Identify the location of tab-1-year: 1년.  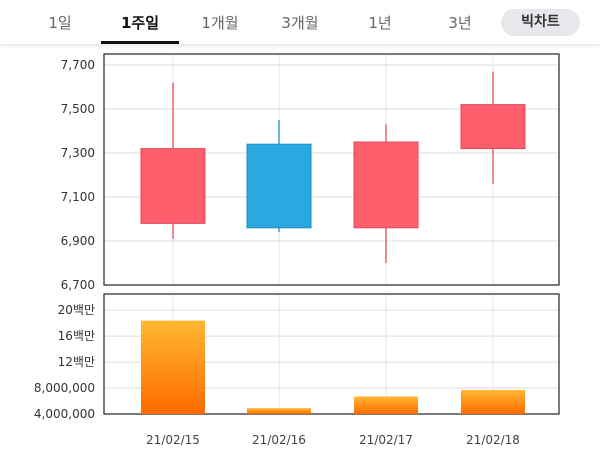
(380, 23).